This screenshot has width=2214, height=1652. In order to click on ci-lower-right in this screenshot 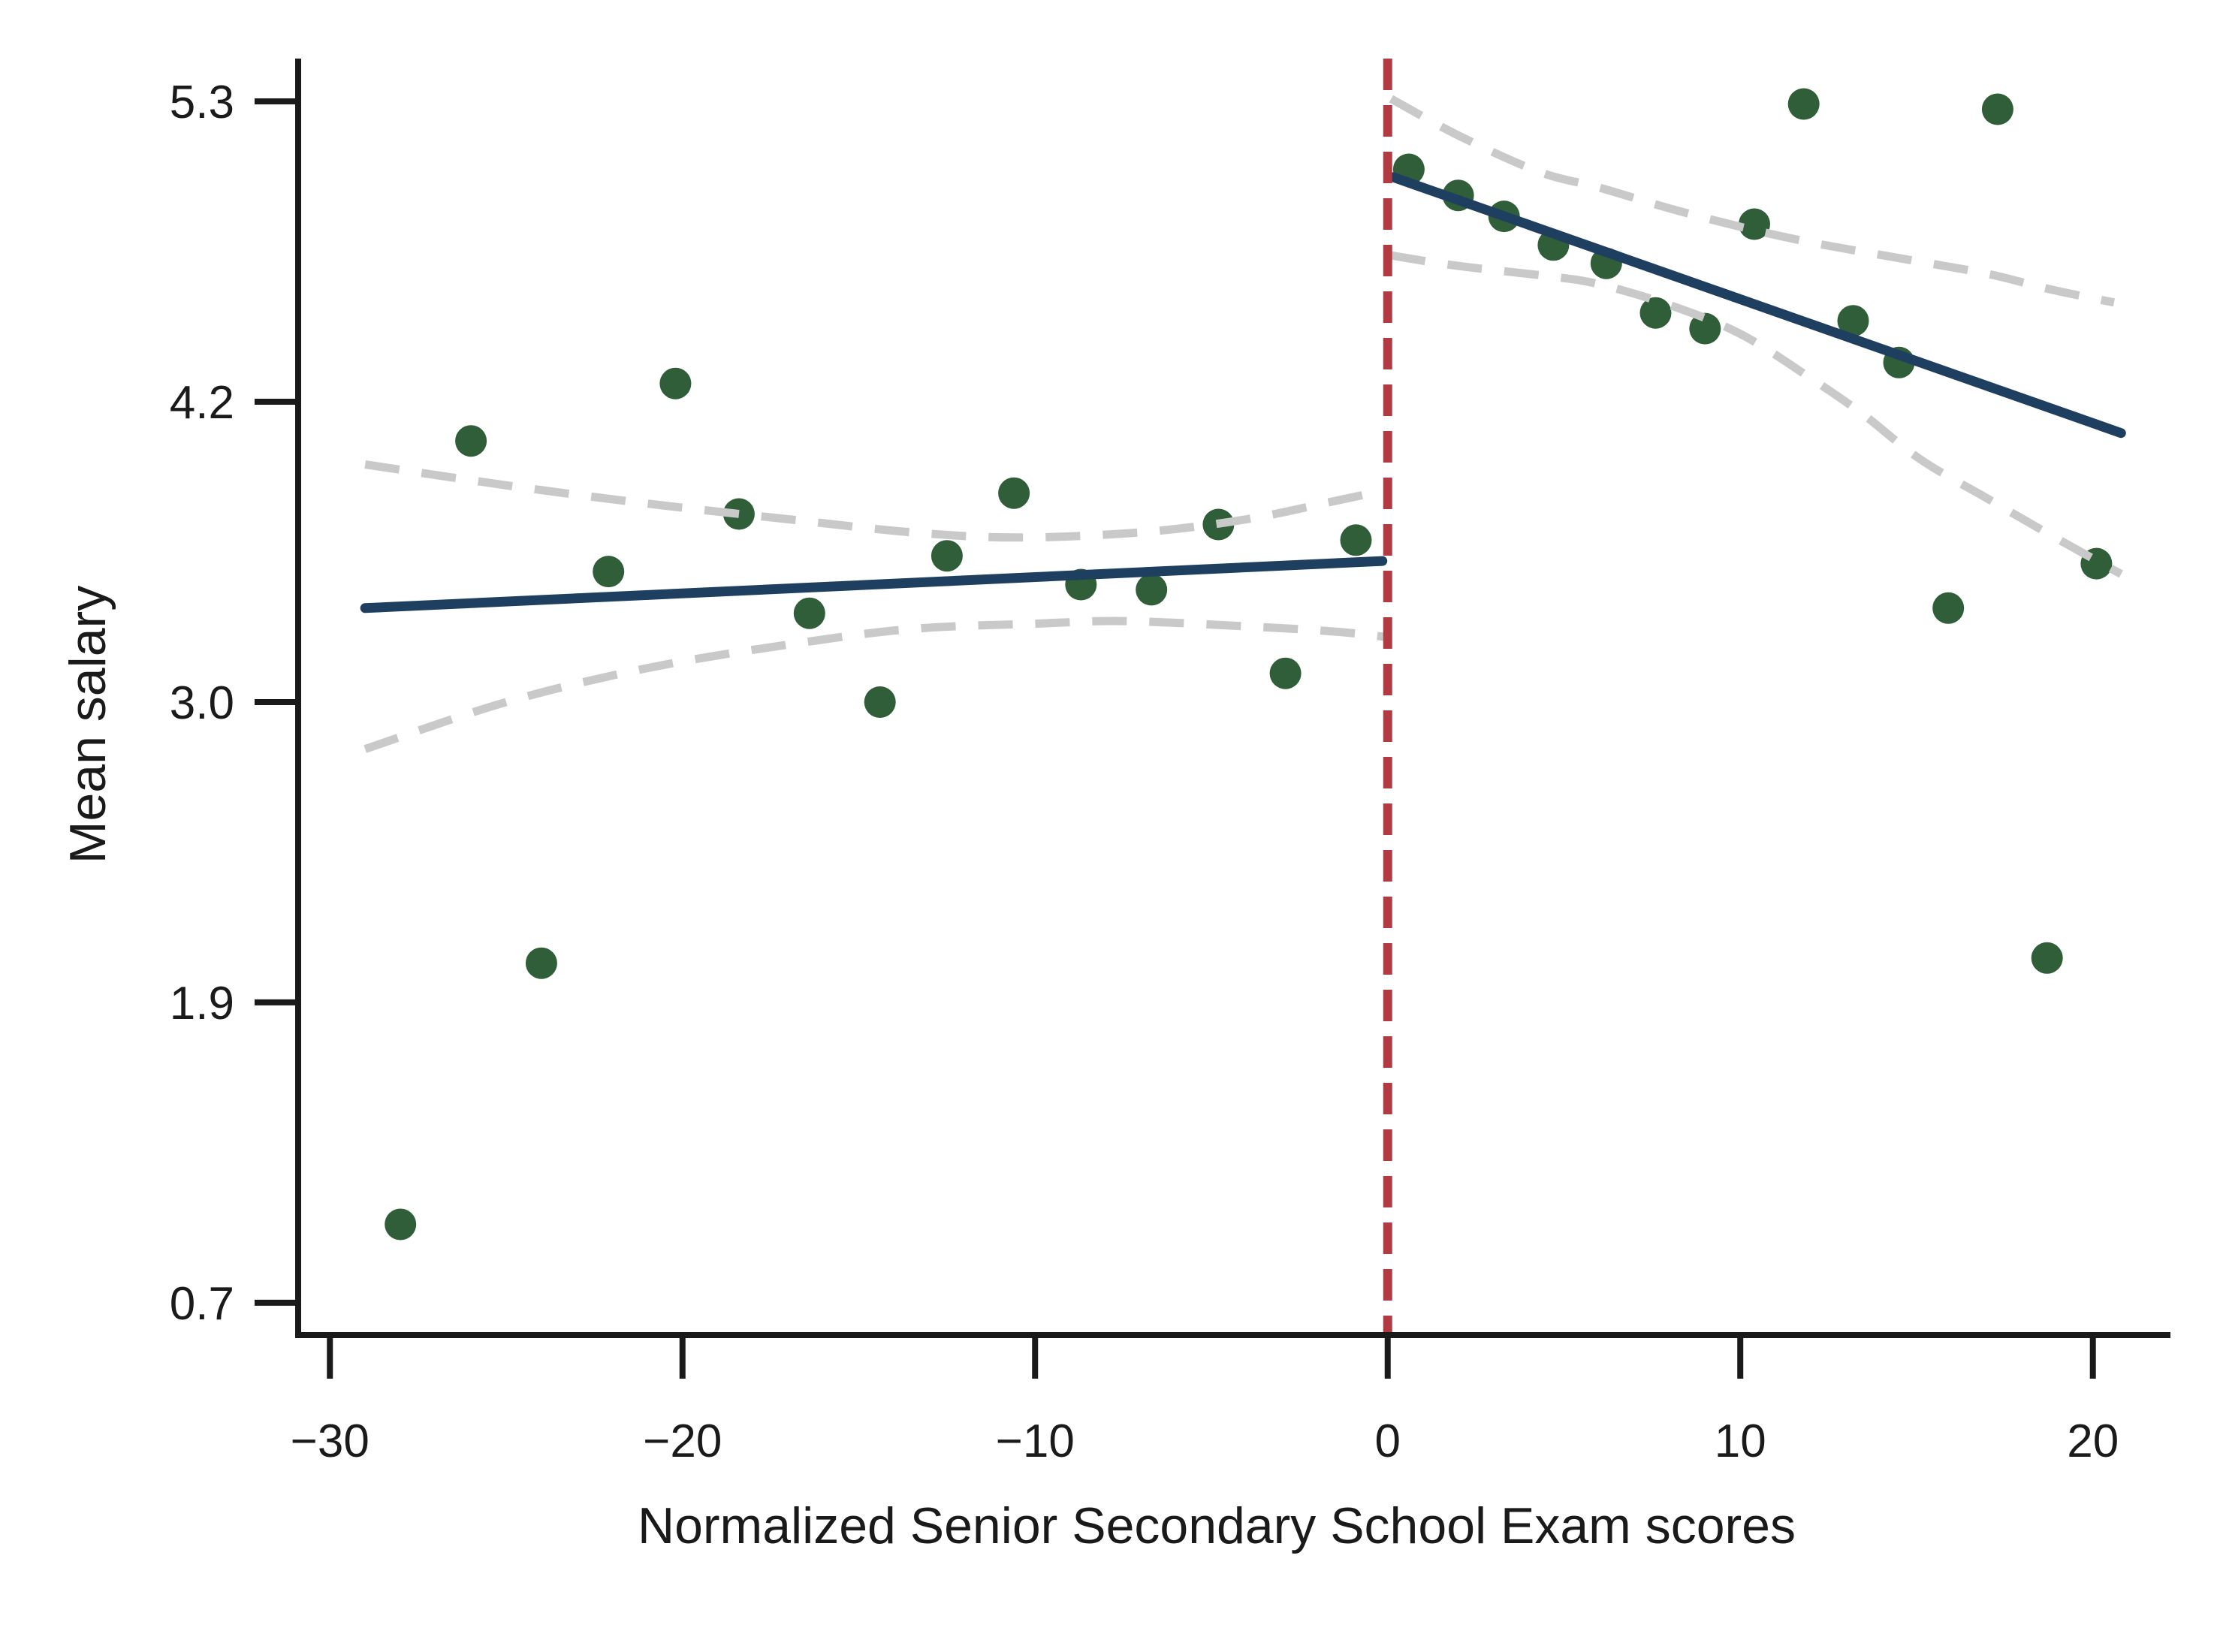, I will do `click(1756, 414)`.